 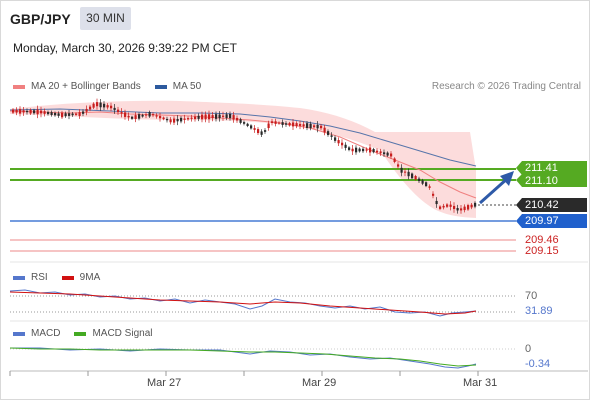 I want to click on x-label-mar-29: Mar 29, so click(x=319, y=383).